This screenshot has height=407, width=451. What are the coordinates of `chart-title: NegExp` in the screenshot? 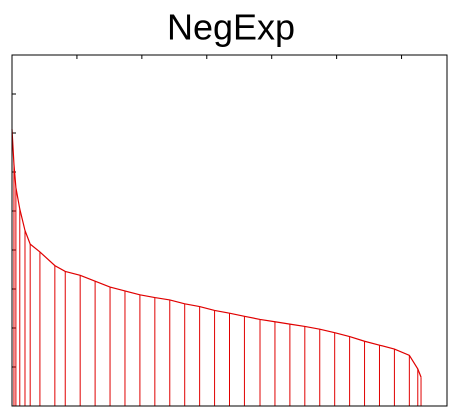 It's located at (231, 27).